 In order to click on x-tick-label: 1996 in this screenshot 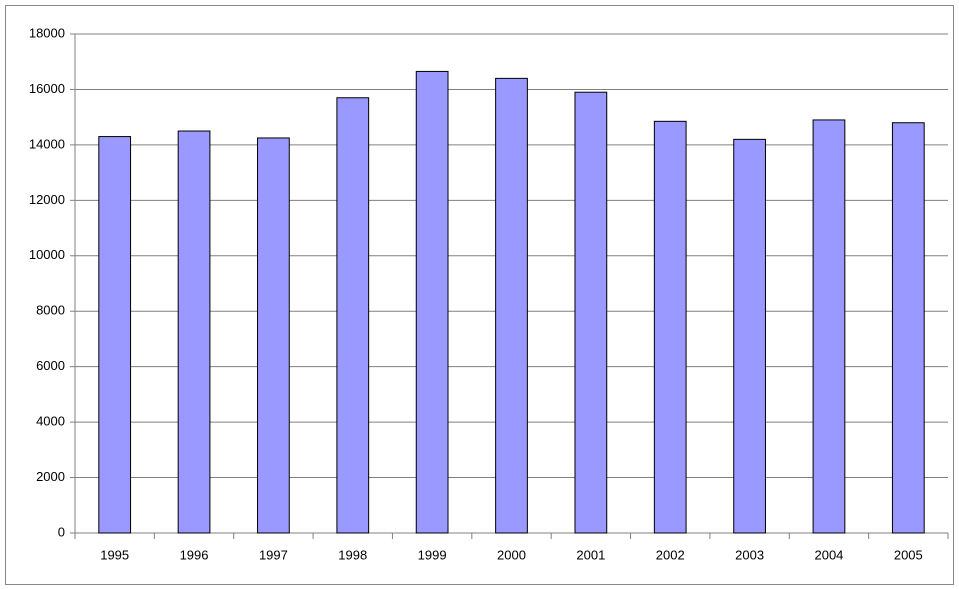, I will do `click(194, 554)`.